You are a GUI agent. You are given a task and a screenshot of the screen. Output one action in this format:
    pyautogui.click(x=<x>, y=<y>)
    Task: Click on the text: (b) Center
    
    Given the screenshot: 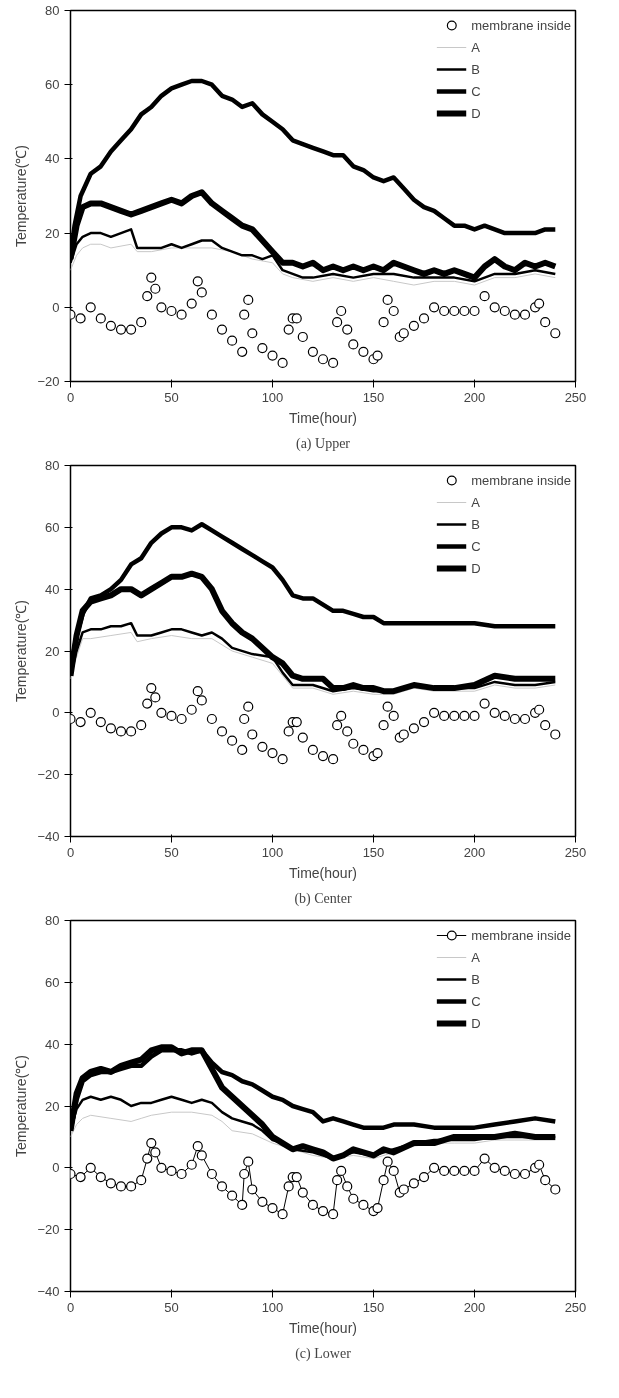 What is the action you would take?
    pyautogui.click(x=323, y=898)
    